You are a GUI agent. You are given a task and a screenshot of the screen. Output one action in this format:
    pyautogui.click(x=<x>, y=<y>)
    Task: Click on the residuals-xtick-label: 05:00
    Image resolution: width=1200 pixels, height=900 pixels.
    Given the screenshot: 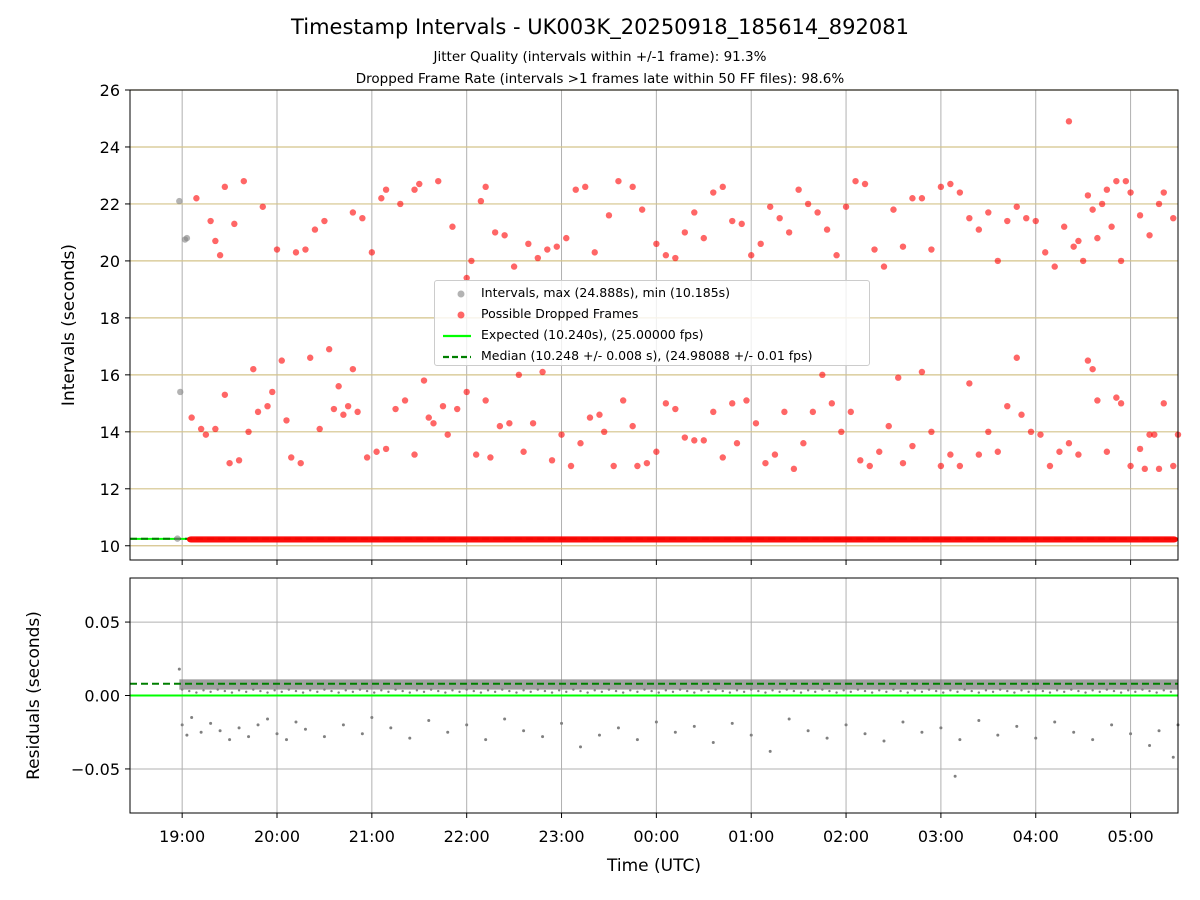 What is the action you would take?
    pyautogui.click(x=1131, y=836)
    